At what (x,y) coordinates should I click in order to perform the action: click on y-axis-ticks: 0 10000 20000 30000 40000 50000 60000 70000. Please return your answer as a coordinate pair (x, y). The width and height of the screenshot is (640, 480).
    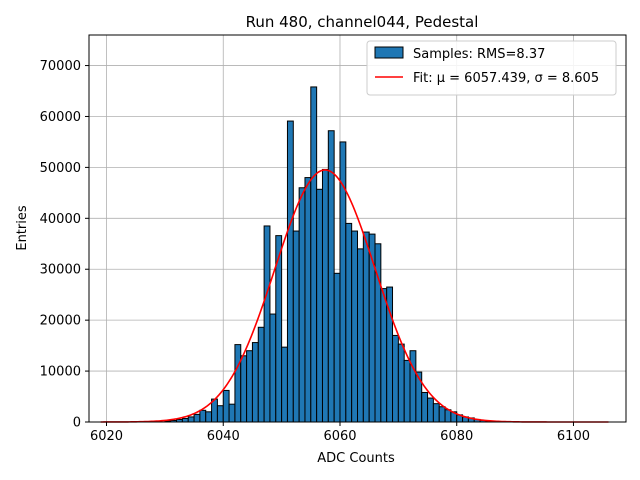
    Looking at the image, I should click on (64, 245).